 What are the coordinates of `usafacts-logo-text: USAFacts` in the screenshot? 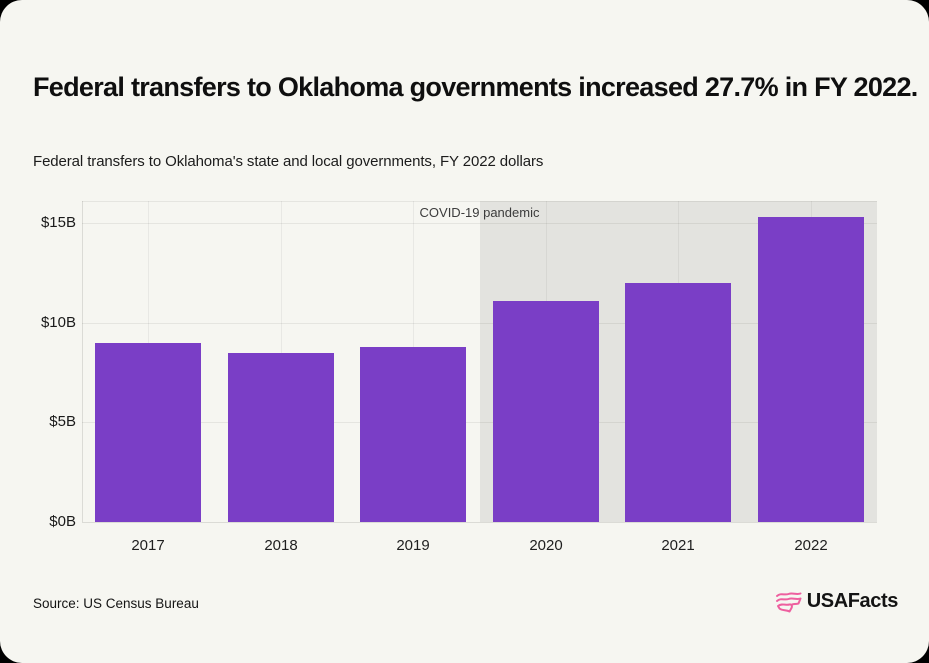 It's located at (852, 601).